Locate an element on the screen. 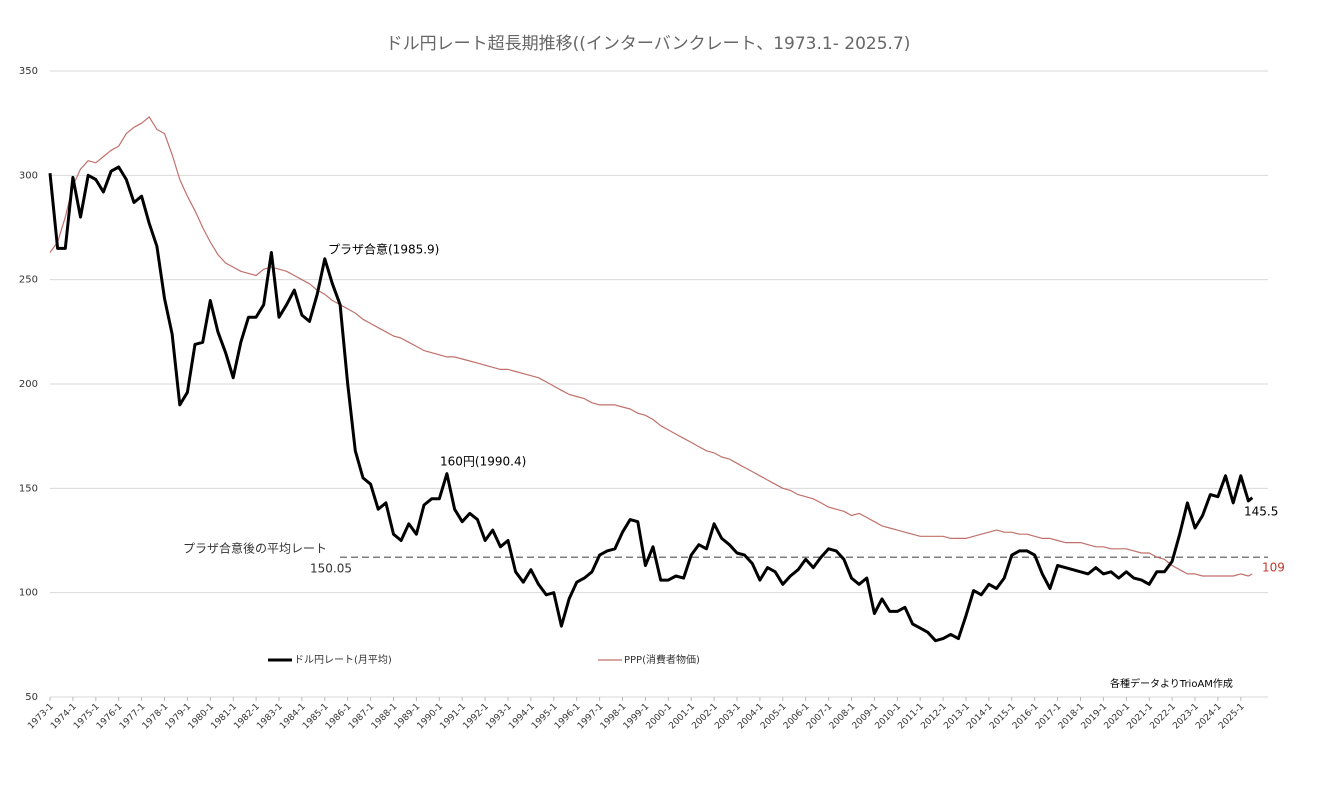 Image resolution: width=1332 pixels, height=786 pixels. y-tick-label: 250 is located at coordinates (28, 280).